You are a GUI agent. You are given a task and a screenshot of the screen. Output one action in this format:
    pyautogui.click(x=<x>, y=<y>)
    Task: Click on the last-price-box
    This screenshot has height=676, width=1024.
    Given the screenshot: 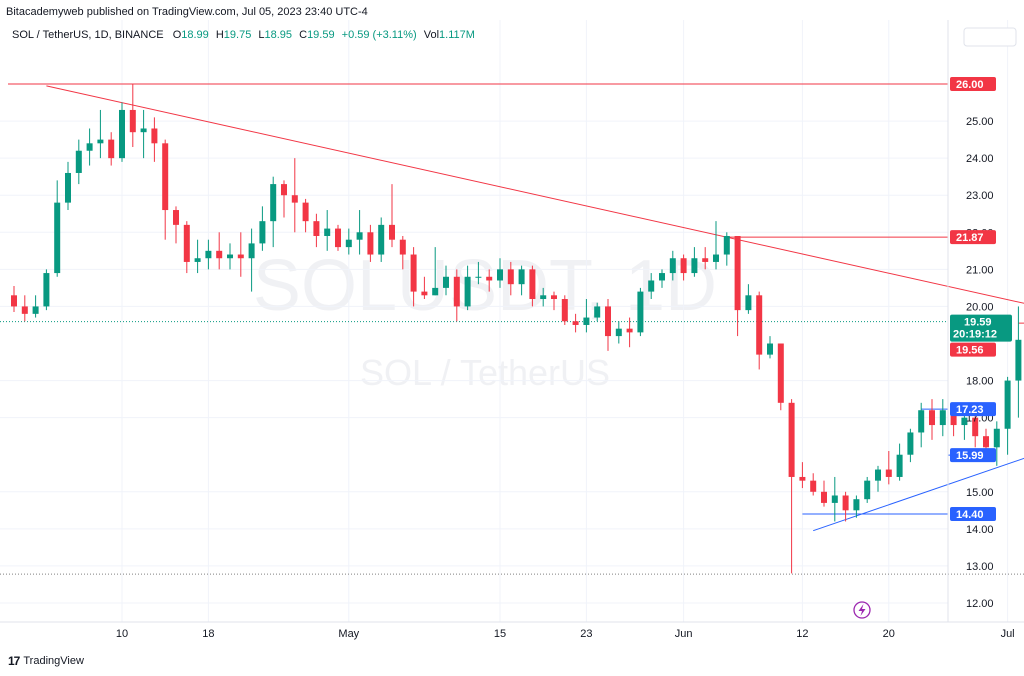 What is the action you would take?
    pyautogui.click(x=981, y=328)
    